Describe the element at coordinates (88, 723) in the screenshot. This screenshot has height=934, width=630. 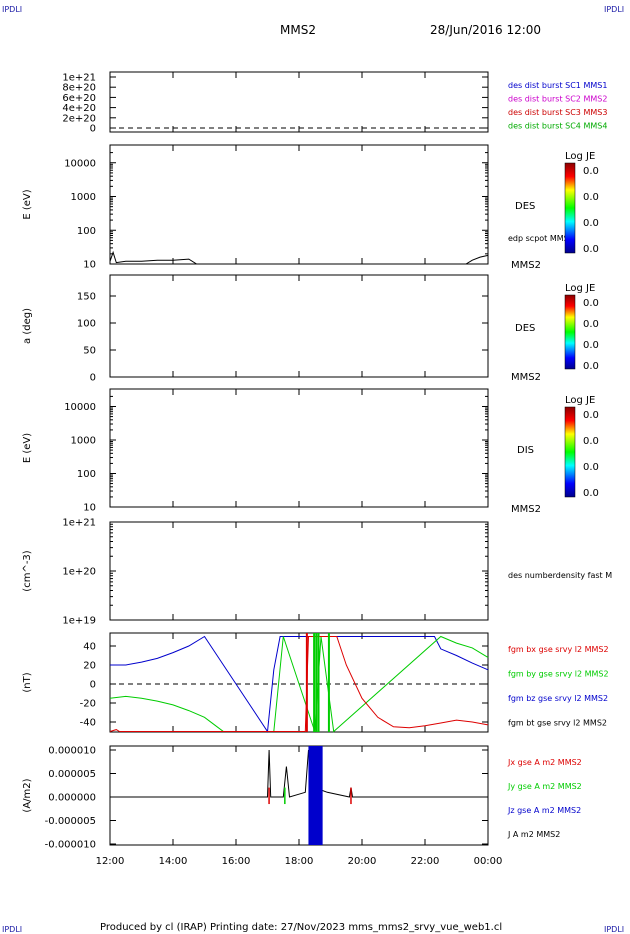
I see `y-tick-label: -40` at that location.